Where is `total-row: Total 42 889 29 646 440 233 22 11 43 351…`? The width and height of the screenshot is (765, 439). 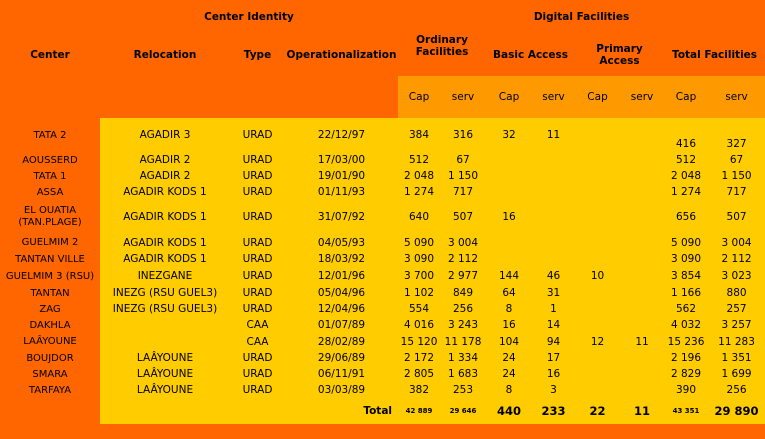
total-row: Total 42 889 29 646 440 233 22 11 43 351… is located at coordinates (382, 411).